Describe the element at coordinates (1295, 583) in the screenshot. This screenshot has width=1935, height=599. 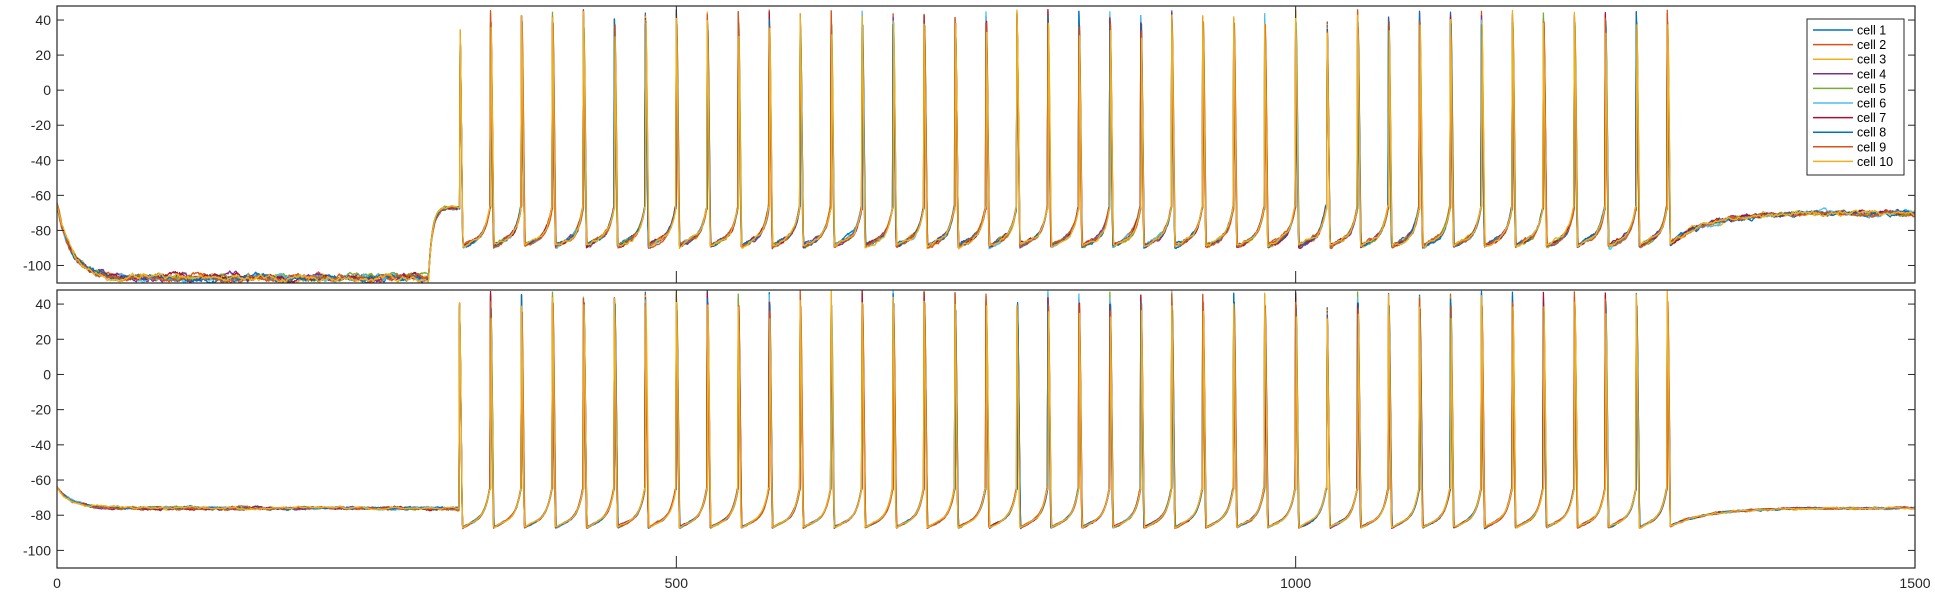
I see `x-tick-label: 1000` at that location.